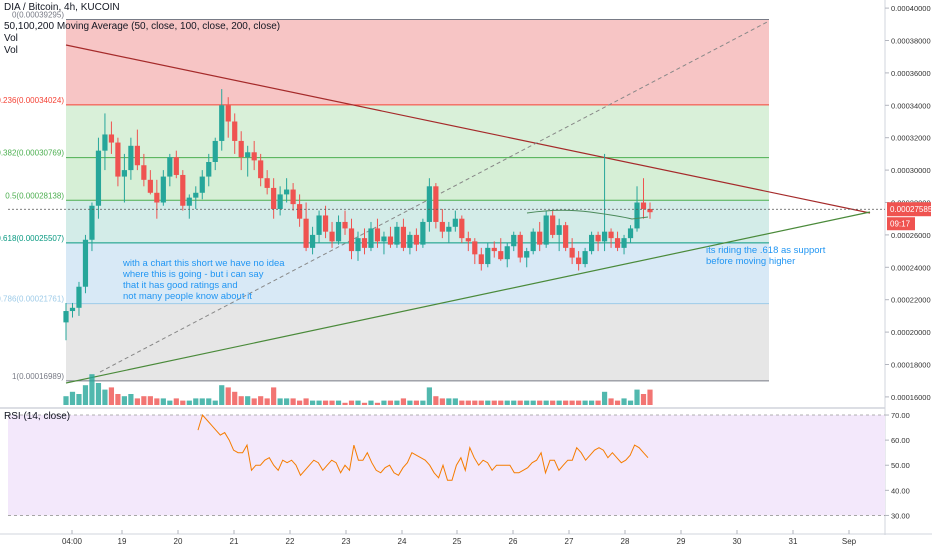  Describe the element at coordinates (909, 209) in the screenshot. I see `last-price-badge` at that location.